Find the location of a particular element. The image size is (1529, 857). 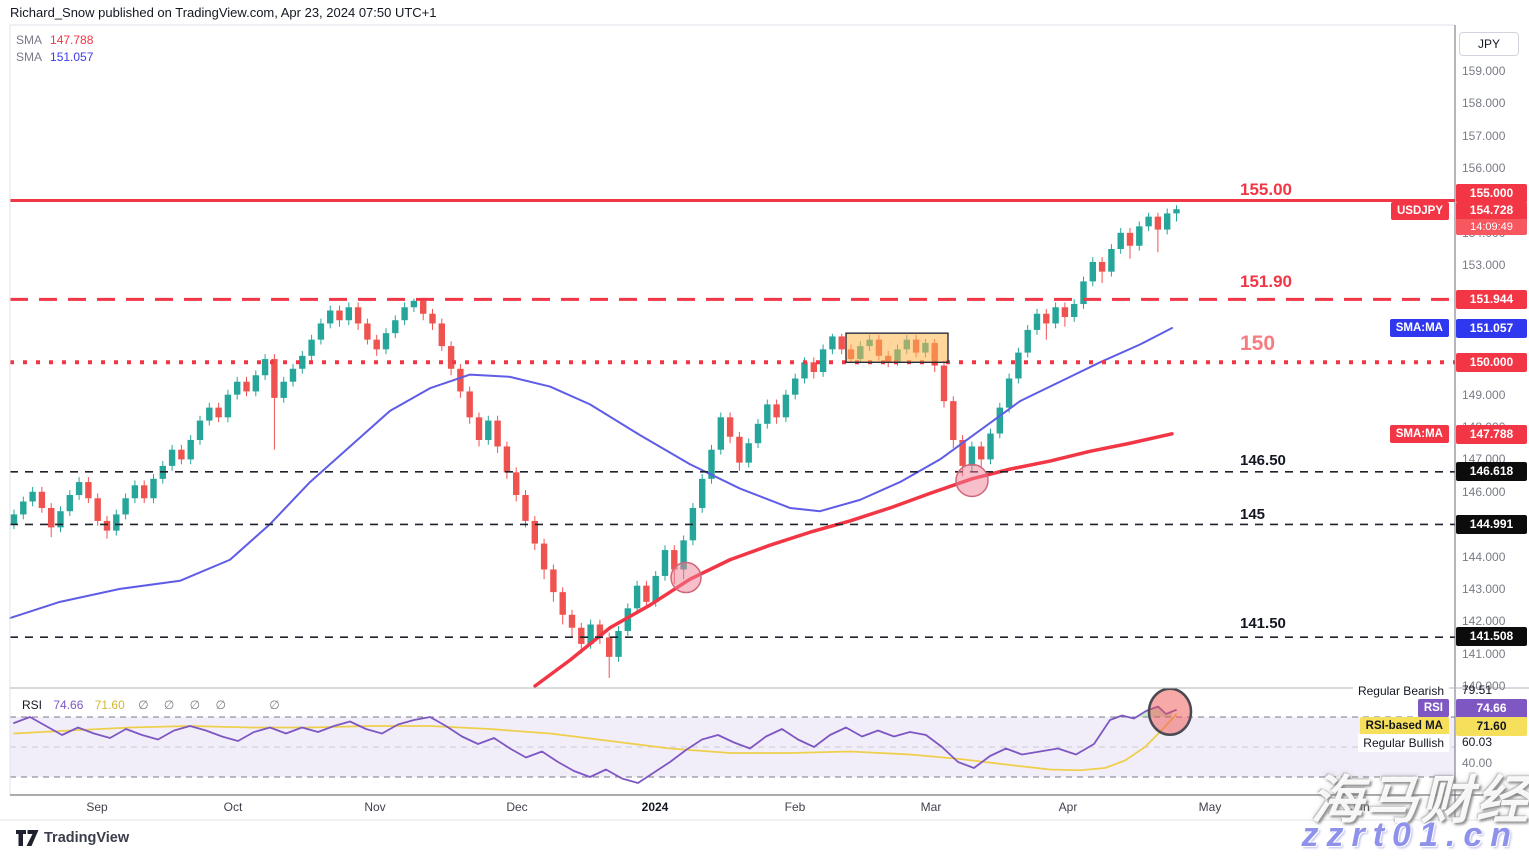

consolidation-box is located at coordinates (897, 347).